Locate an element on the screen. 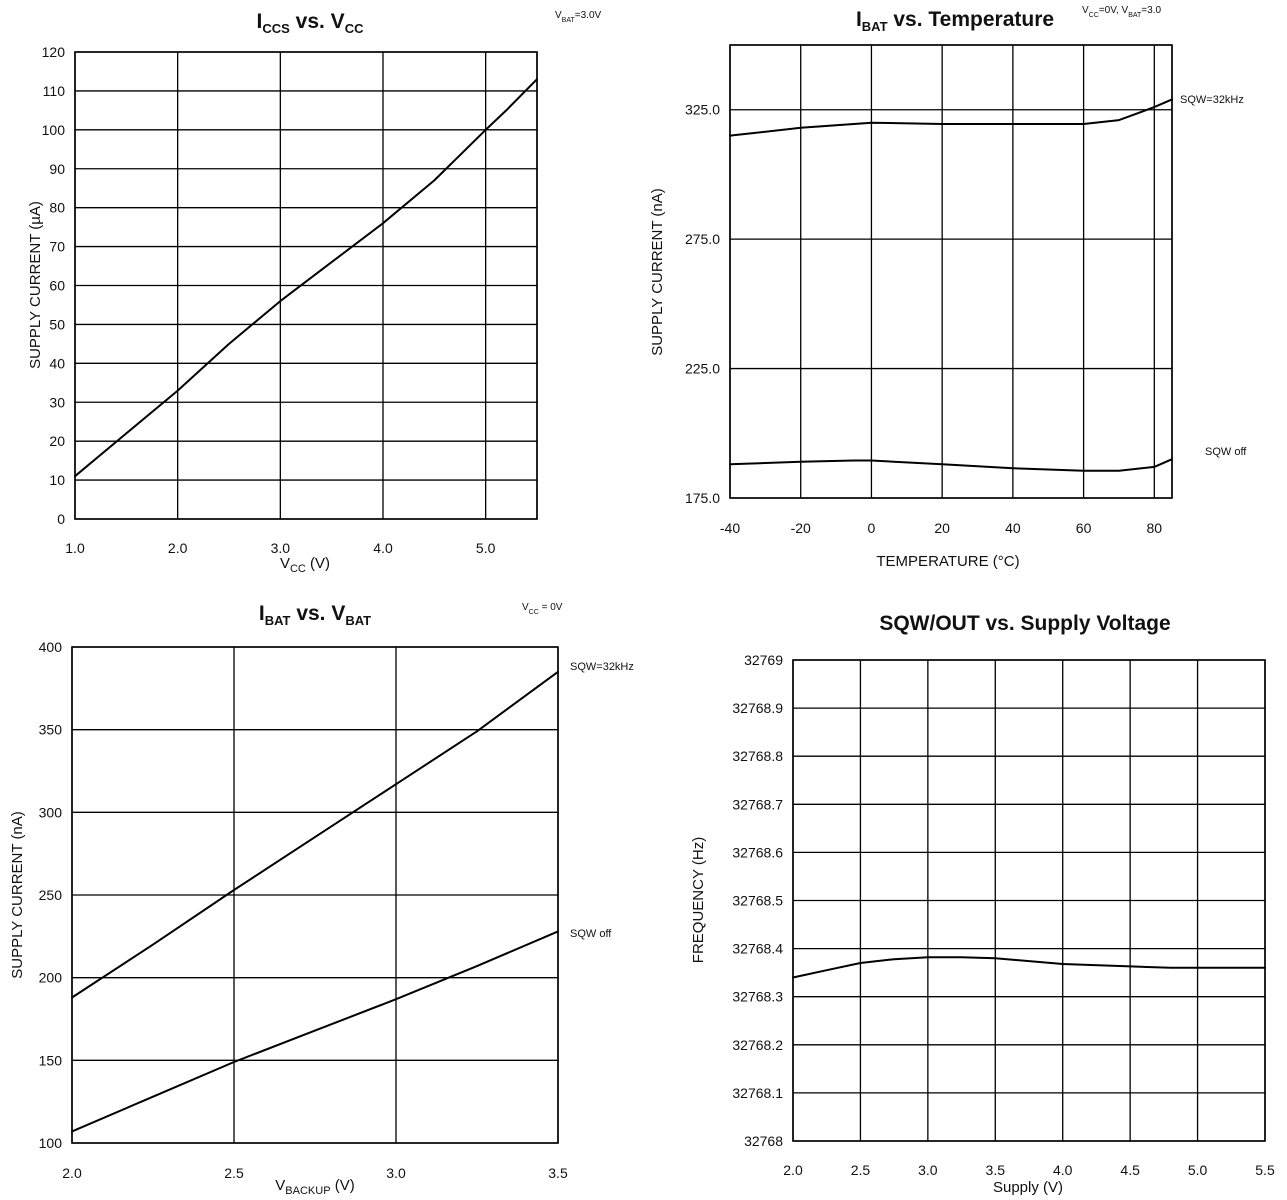  y-tick-label: 80 is located at coordinates (57, 208).